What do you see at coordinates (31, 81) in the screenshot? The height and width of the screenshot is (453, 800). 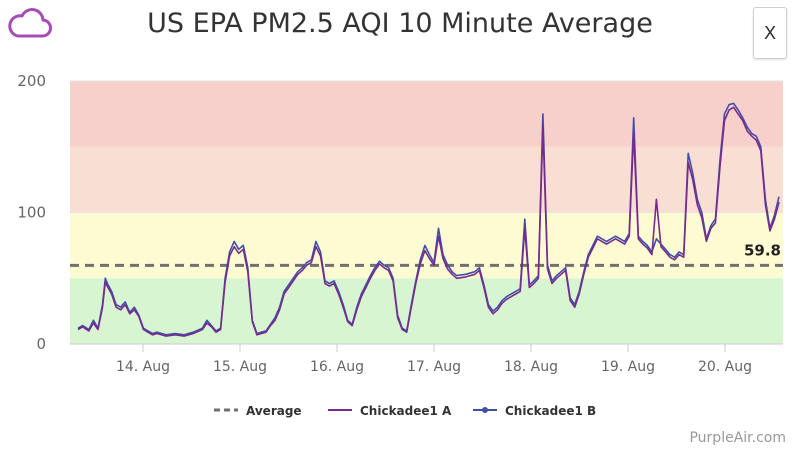 I see `y-tick-label: 200` at bounding box center [31, 81].